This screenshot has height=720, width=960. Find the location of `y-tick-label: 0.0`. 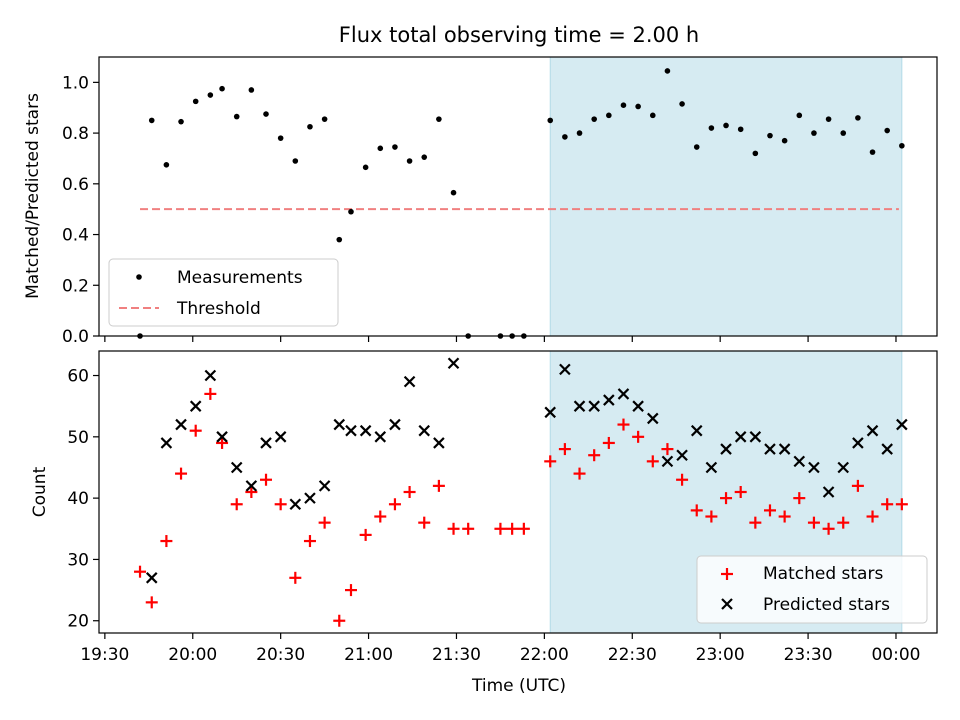

y-tick-label: 0.0 is located at coordinates (75, 337).